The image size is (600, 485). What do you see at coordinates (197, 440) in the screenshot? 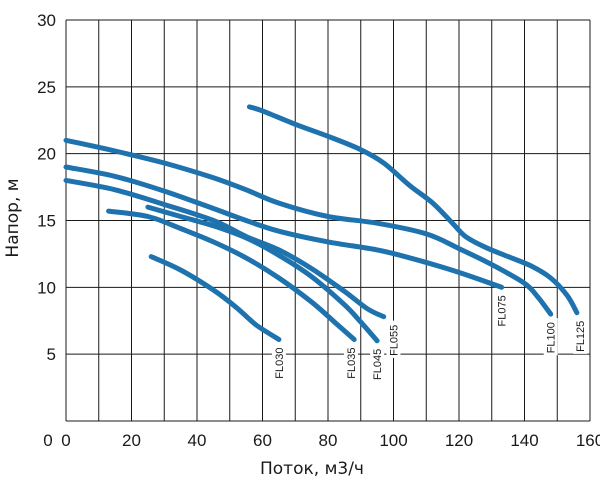
I see `x-tick-label: 40` at bounding box center [197, 440].